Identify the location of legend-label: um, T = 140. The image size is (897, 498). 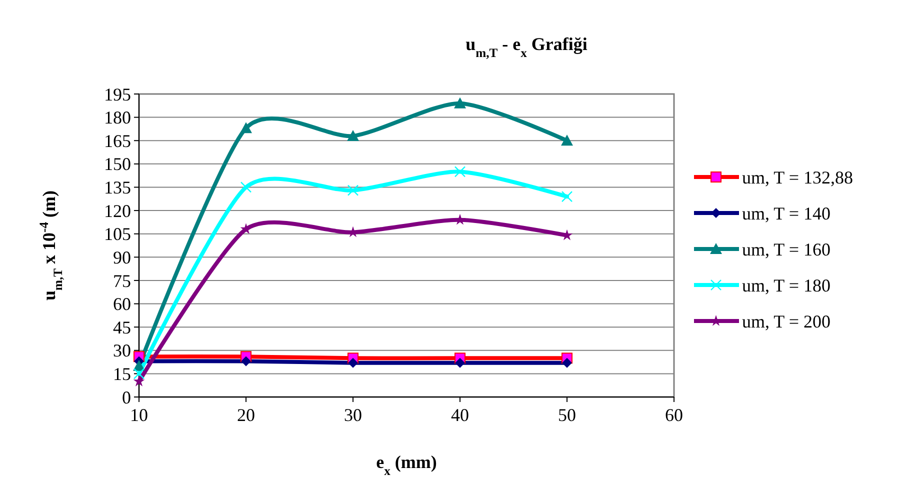
(786, 213).